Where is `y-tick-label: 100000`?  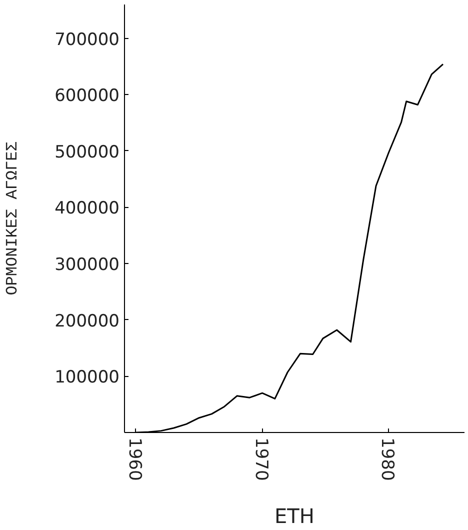
y-tick-label: 100000 is located at coordinates (87, 378).